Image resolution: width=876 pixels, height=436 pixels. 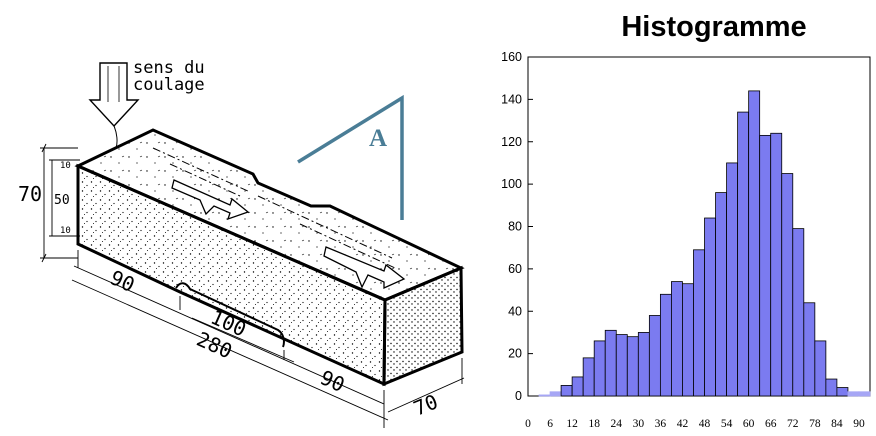 What do you see at coordinates (550, 424) in the screenshot?
I see `x-tick-label: 6` at bounding box center [550, 424].